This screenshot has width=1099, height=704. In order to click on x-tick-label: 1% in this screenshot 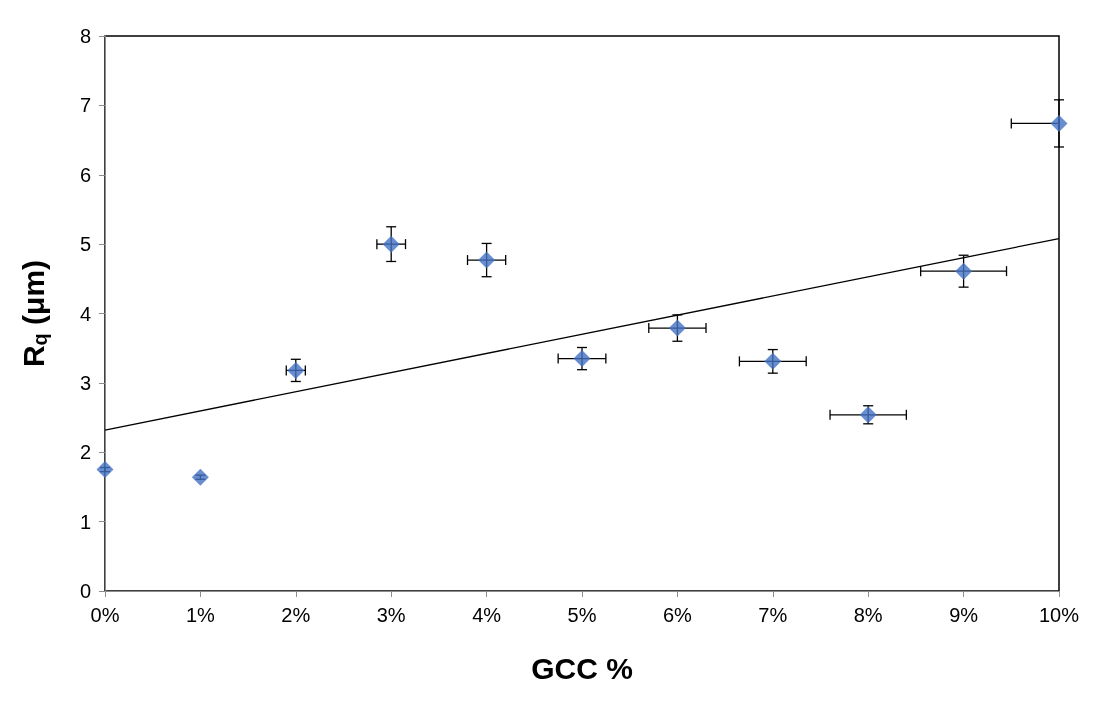, I will do `click(200, 615)`.